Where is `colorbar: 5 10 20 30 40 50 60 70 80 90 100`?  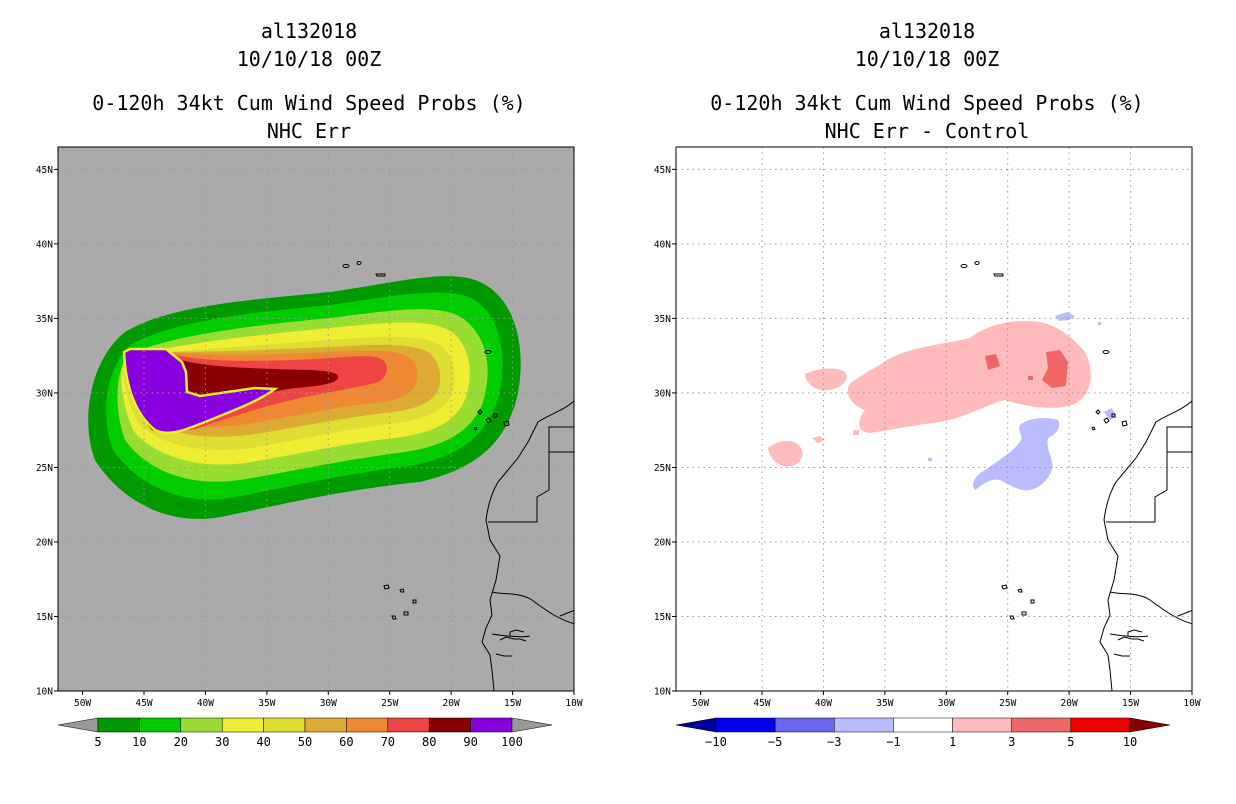
colorbar: 5 10 20 30 40 50 60 70 80 90 100 is located at coordinates (305, 733).